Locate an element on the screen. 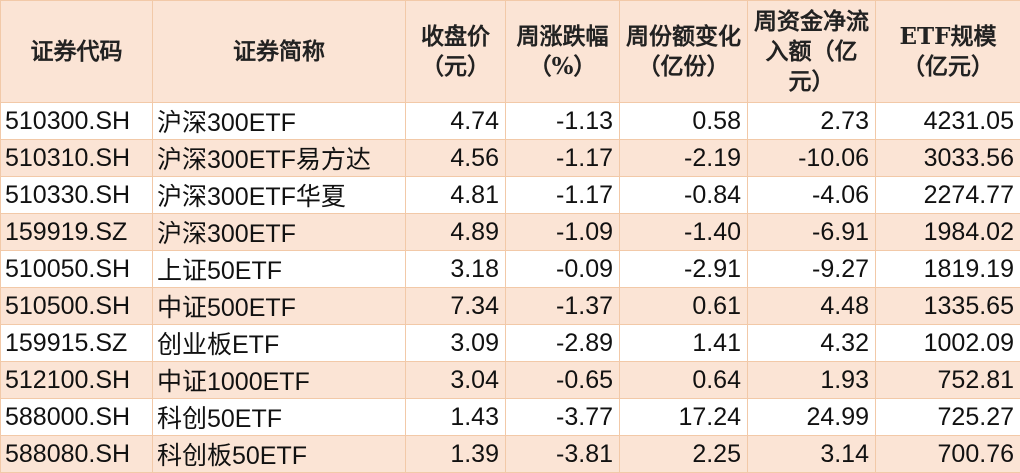  cell-etf-size: 725.27 is located at coordinates (948, 417).